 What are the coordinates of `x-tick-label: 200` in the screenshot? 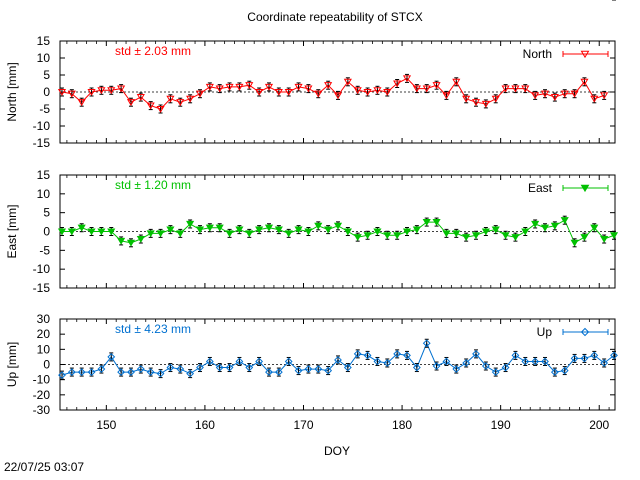 It's located at (599, 425).